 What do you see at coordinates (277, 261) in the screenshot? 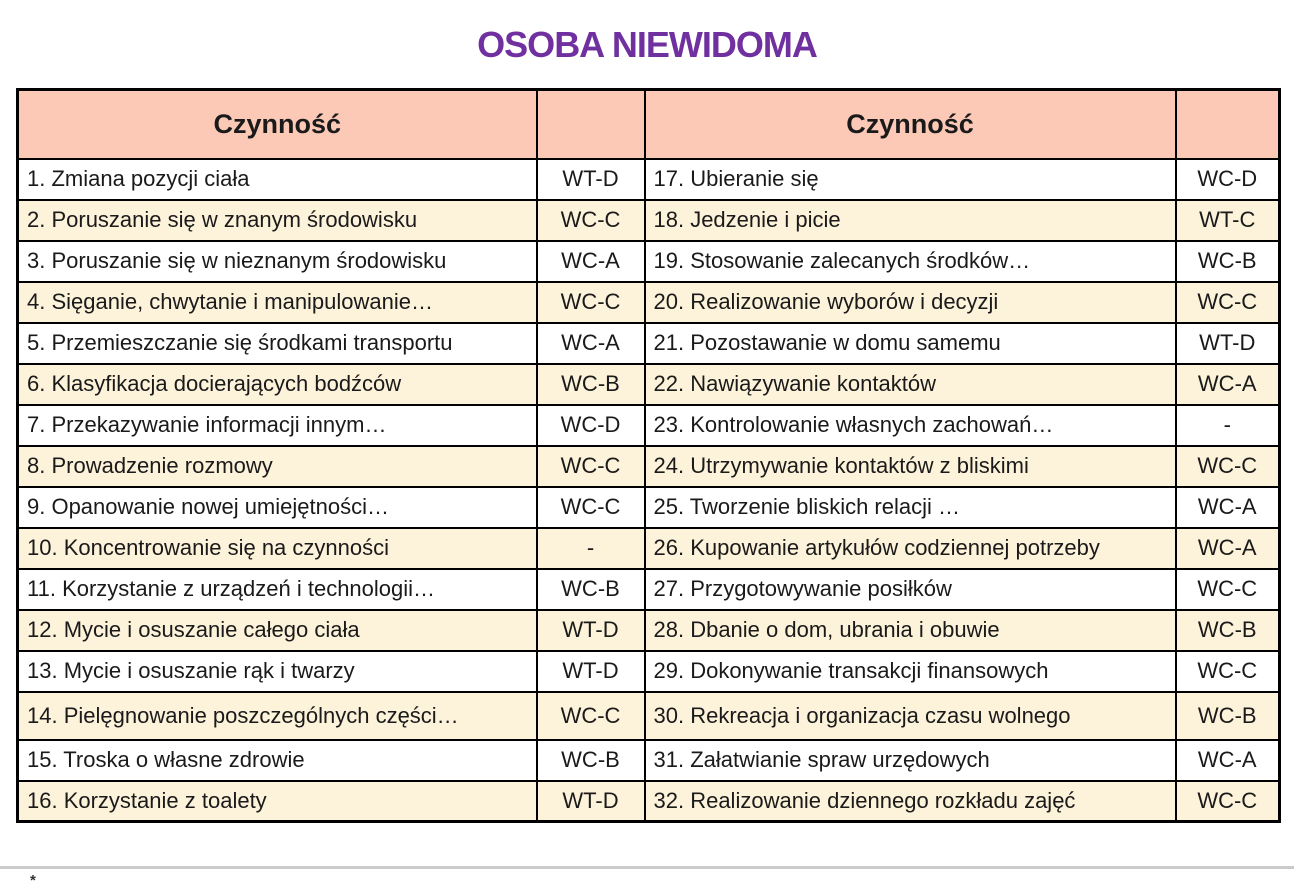
I see `activity-cell: 3. Poruszanie się w nieznanym środowisku` at bounding box center [277, 261].